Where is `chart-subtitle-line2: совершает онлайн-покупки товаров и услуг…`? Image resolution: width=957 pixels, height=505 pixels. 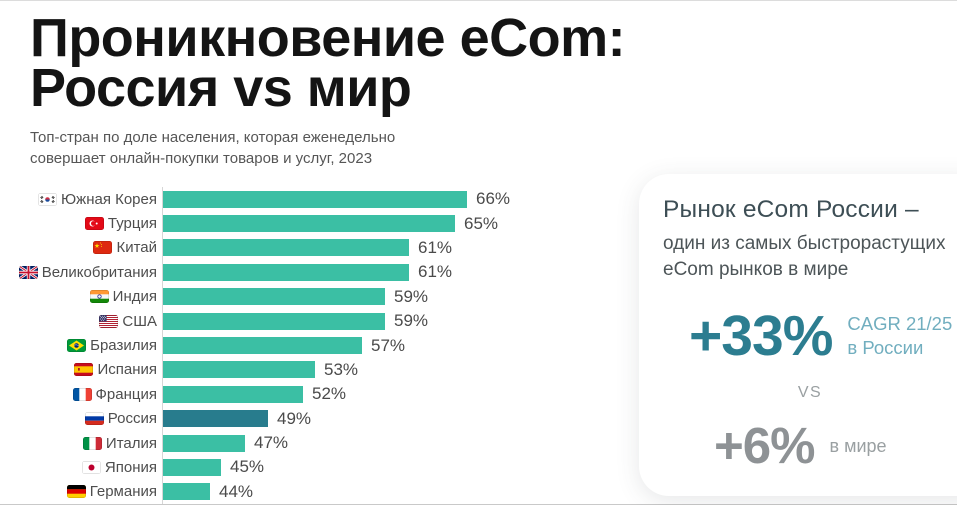 chart-subtitle-line2: совершает онлайн-покупки товаров и услуг… is located at coordinates (201, 158).